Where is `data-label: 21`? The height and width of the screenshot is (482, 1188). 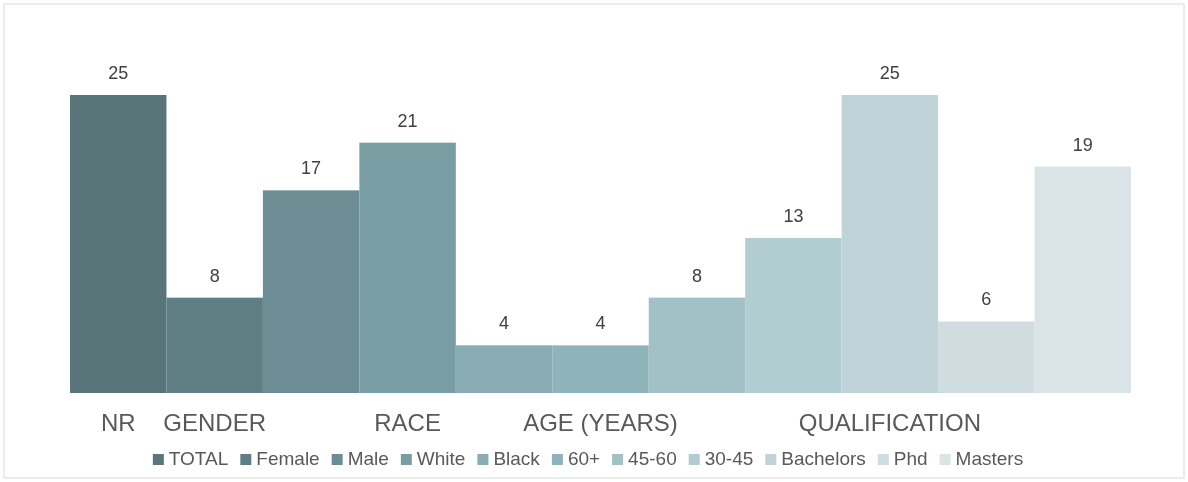
data-label: 21 is located at coordinates (407, 120).